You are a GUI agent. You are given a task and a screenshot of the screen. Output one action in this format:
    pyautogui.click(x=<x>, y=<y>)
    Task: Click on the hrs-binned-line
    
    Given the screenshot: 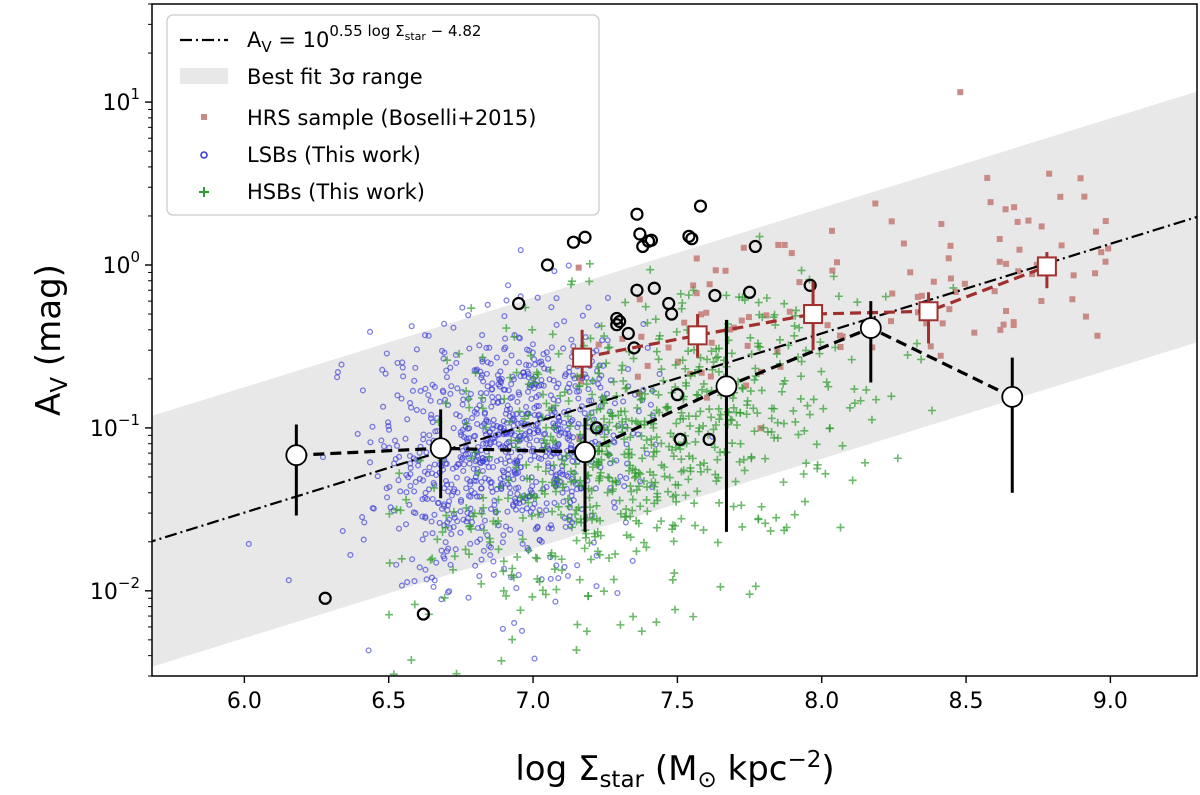 What is the action you would take?
    pyautogui.click(x=814, y=312)
    